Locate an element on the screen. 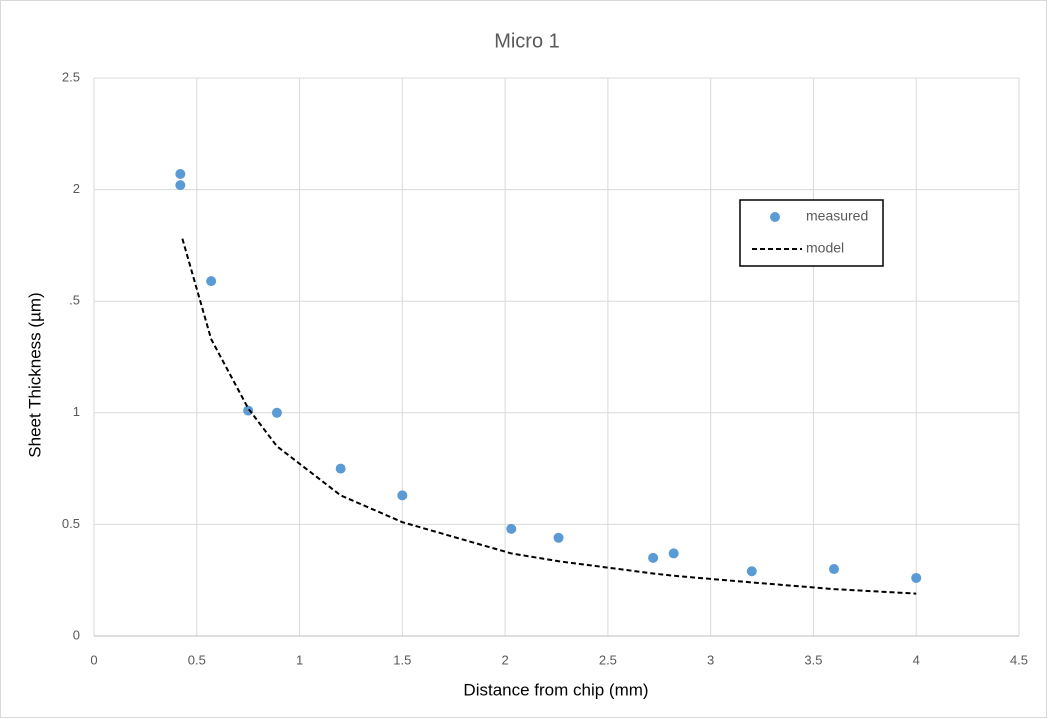 Image resolution: width=1048 pixels, height=719 pixels. legend-box is located at coordinates (811, 233).